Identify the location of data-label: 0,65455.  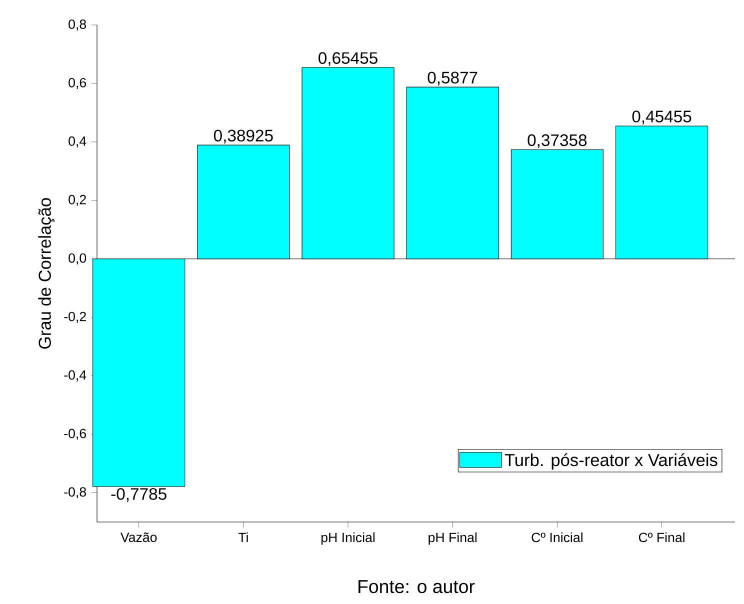
(348, 59).